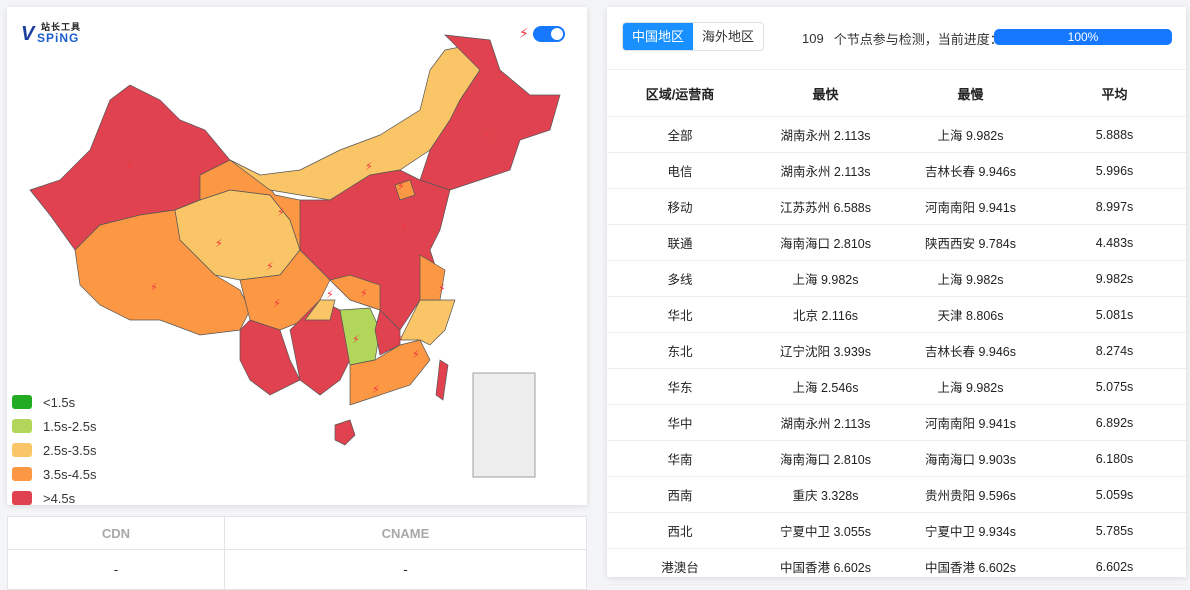 The height and width of the screenshot is (590, 1190). I want to click on slowest-cell: 贵州贵阳 9.596s, so click(970, 494).